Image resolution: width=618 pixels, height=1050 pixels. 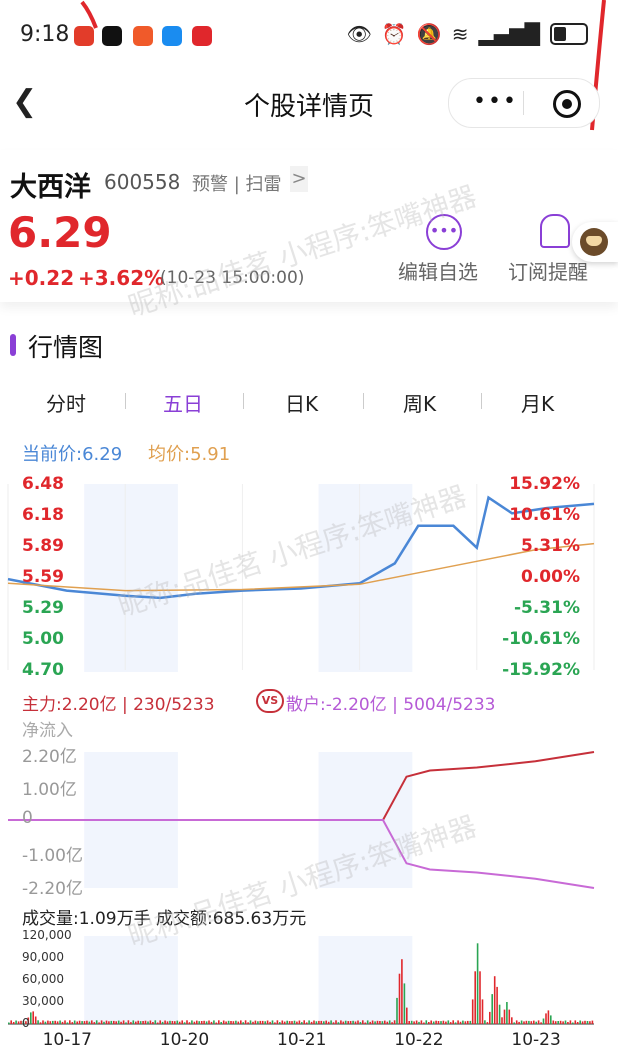 What do you see at coordinates (460, 34) in the screenshot?
I see `wifi-icon: ≋` at bounding box center [460, 34].